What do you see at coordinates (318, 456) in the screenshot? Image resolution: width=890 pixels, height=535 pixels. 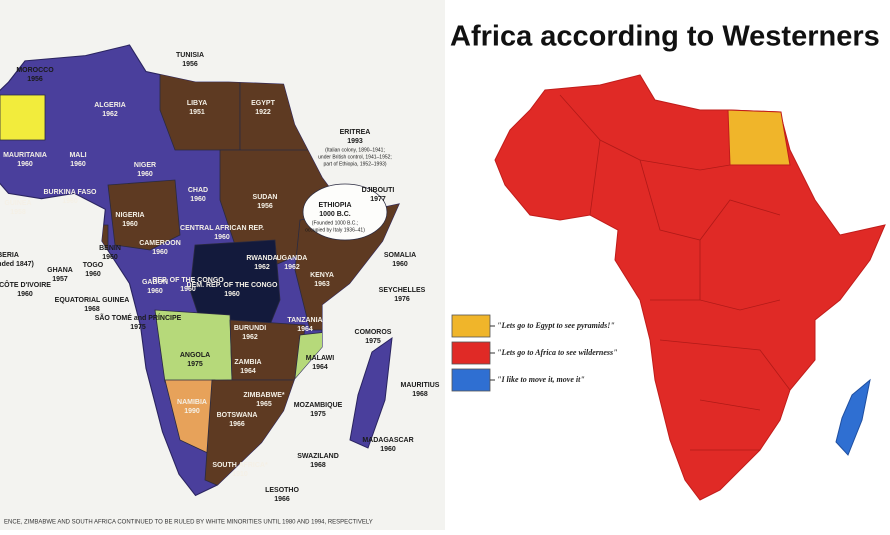 I see `country-name: SWAZILAND` at bounding box center [318, 456].